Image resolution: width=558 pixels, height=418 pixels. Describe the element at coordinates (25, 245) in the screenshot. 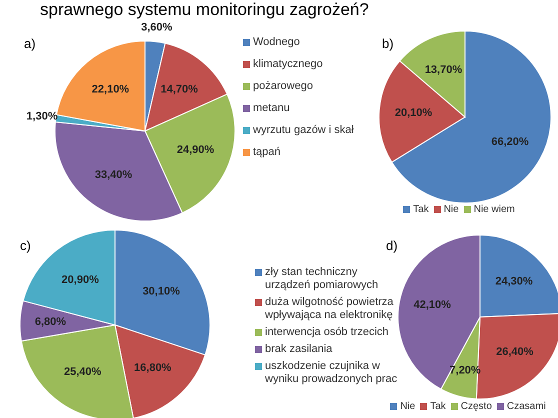

I see `text: c)` at that location.